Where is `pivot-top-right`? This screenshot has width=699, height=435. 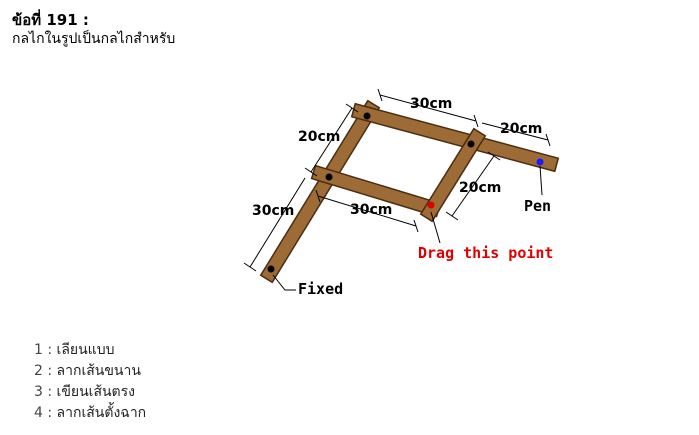 pivot-top-right is located at coordinates (471, 144).